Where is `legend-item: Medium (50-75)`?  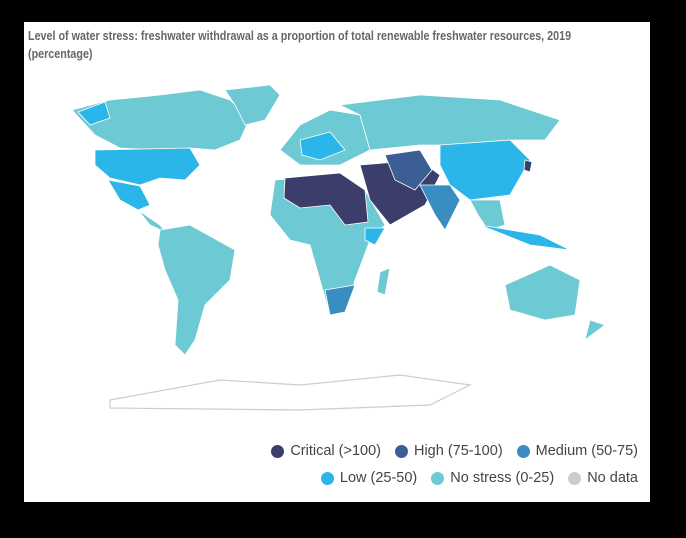 legend-item: Medium (50-75) is located at coordinates (577, 451).